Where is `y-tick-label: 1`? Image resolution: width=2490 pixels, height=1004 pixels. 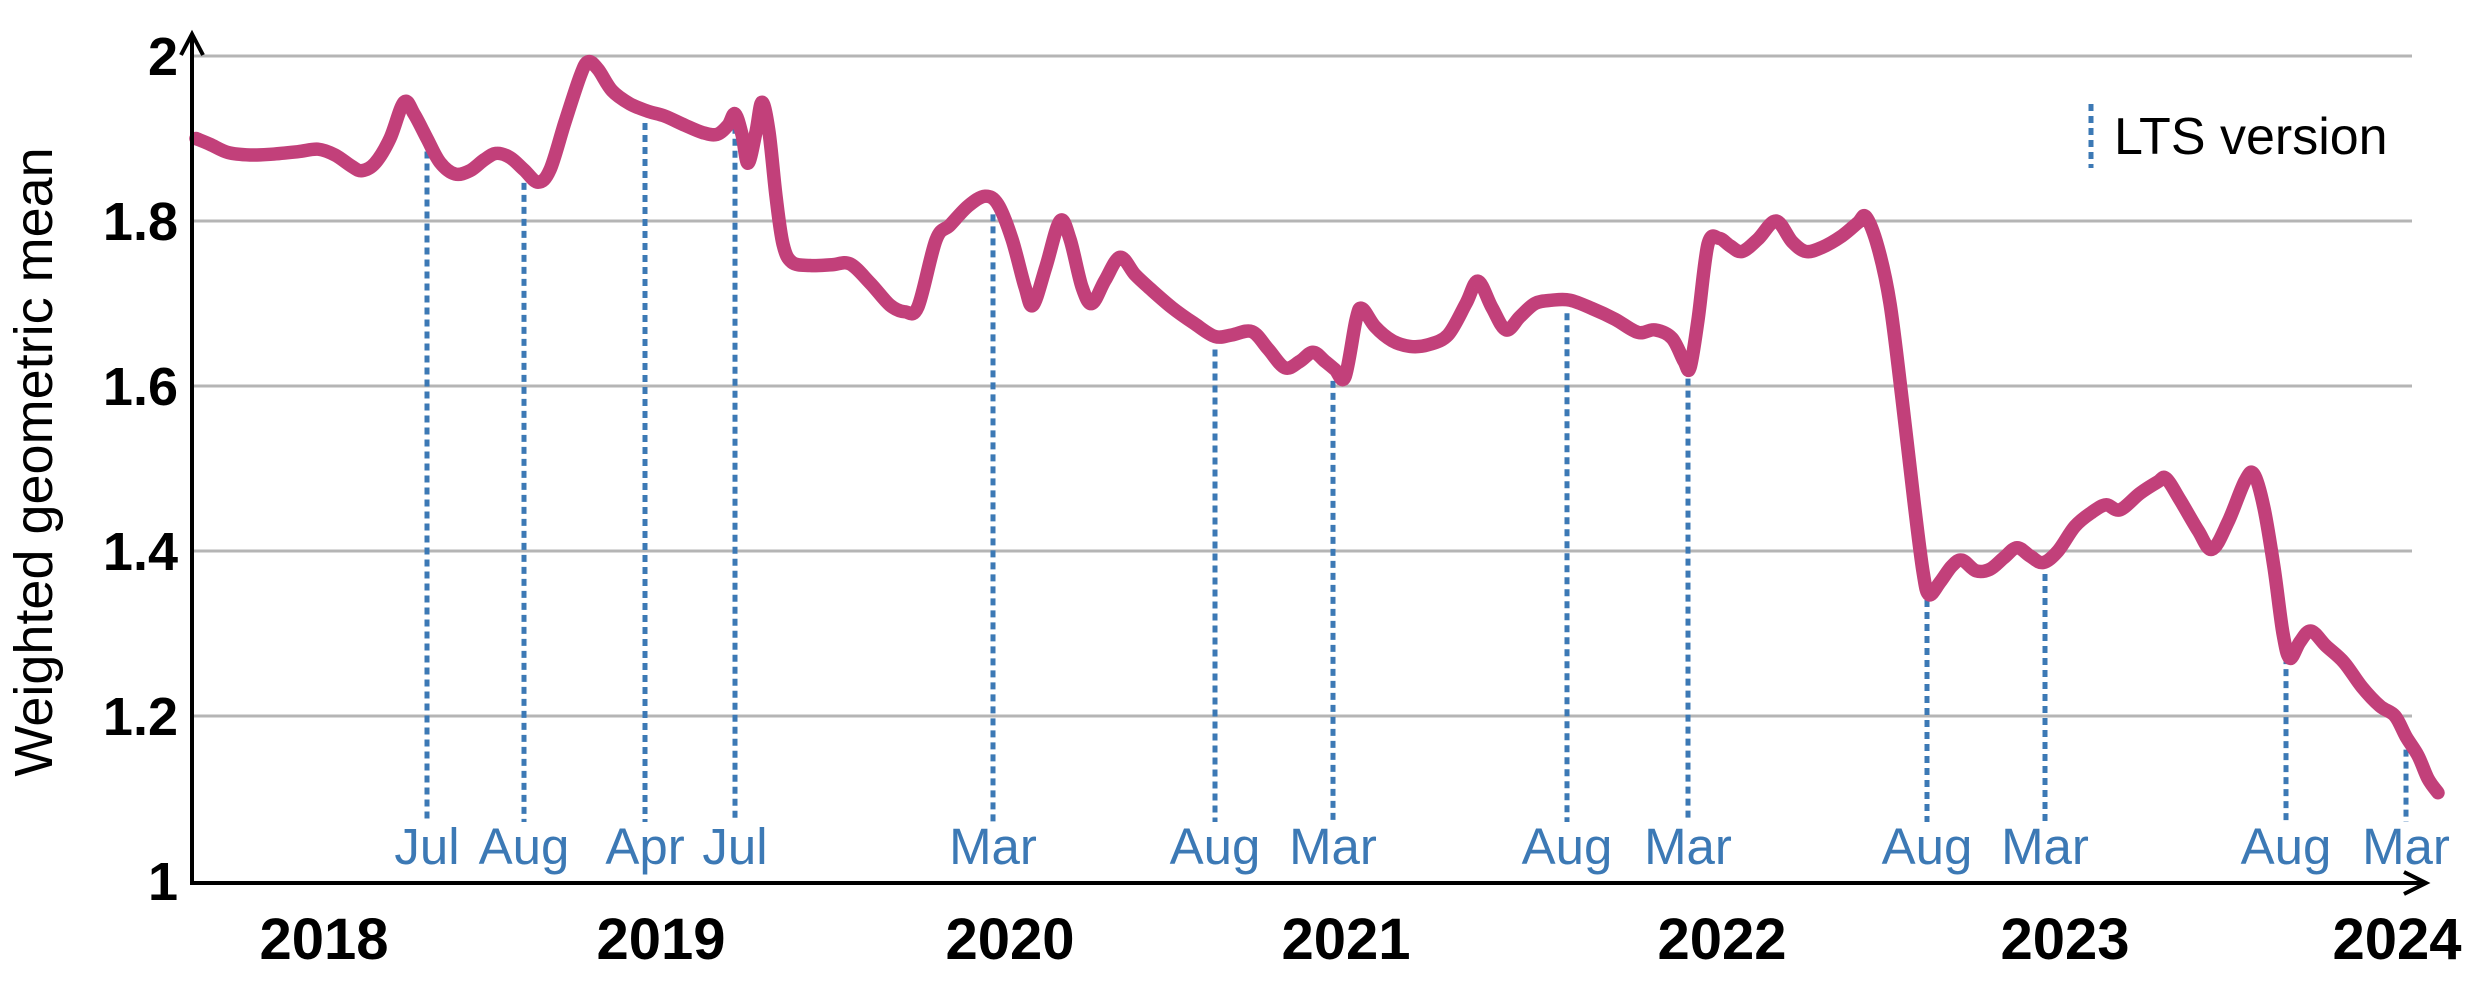
y-tick-label: 1 is located at coordinates (163, 882).